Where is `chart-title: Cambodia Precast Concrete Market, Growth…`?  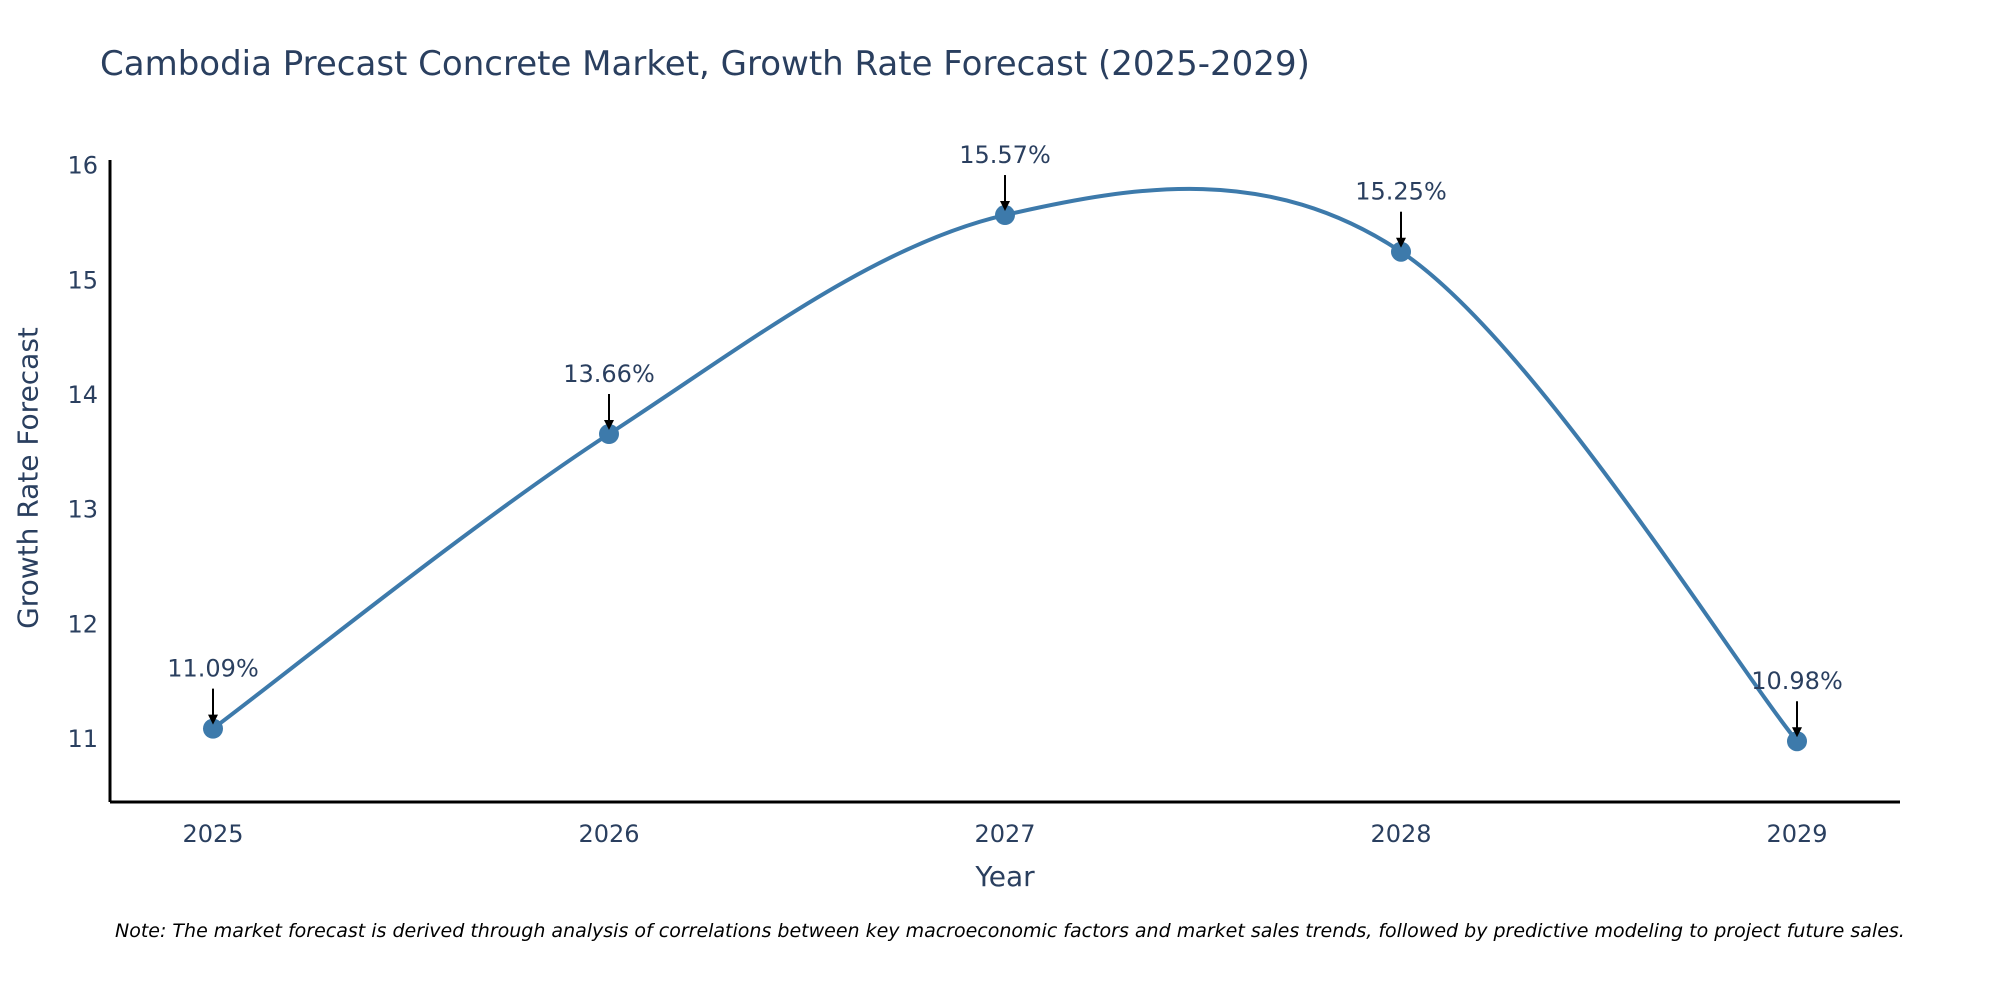
chart-title: Cambodia Precast Concrete Market, Growth… is located at coordinates (705, 64).